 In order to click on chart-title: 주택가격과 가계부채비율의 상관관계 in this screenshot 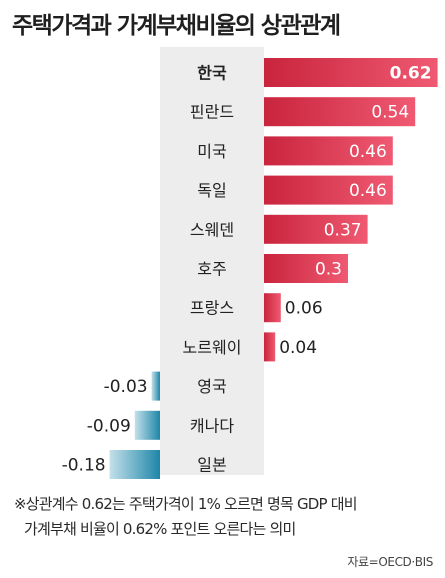, I will do `click(176, 26)`.